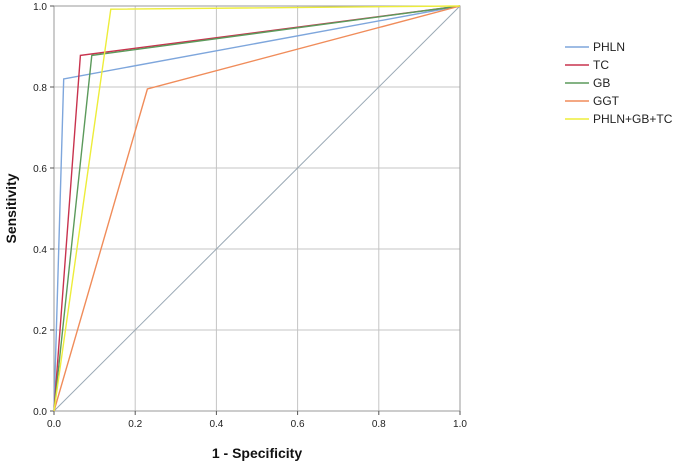 Image resolution: width=685 pixels, height=467 pixels. I want to click on y-tick-label: 0.2, so click(40, 331).